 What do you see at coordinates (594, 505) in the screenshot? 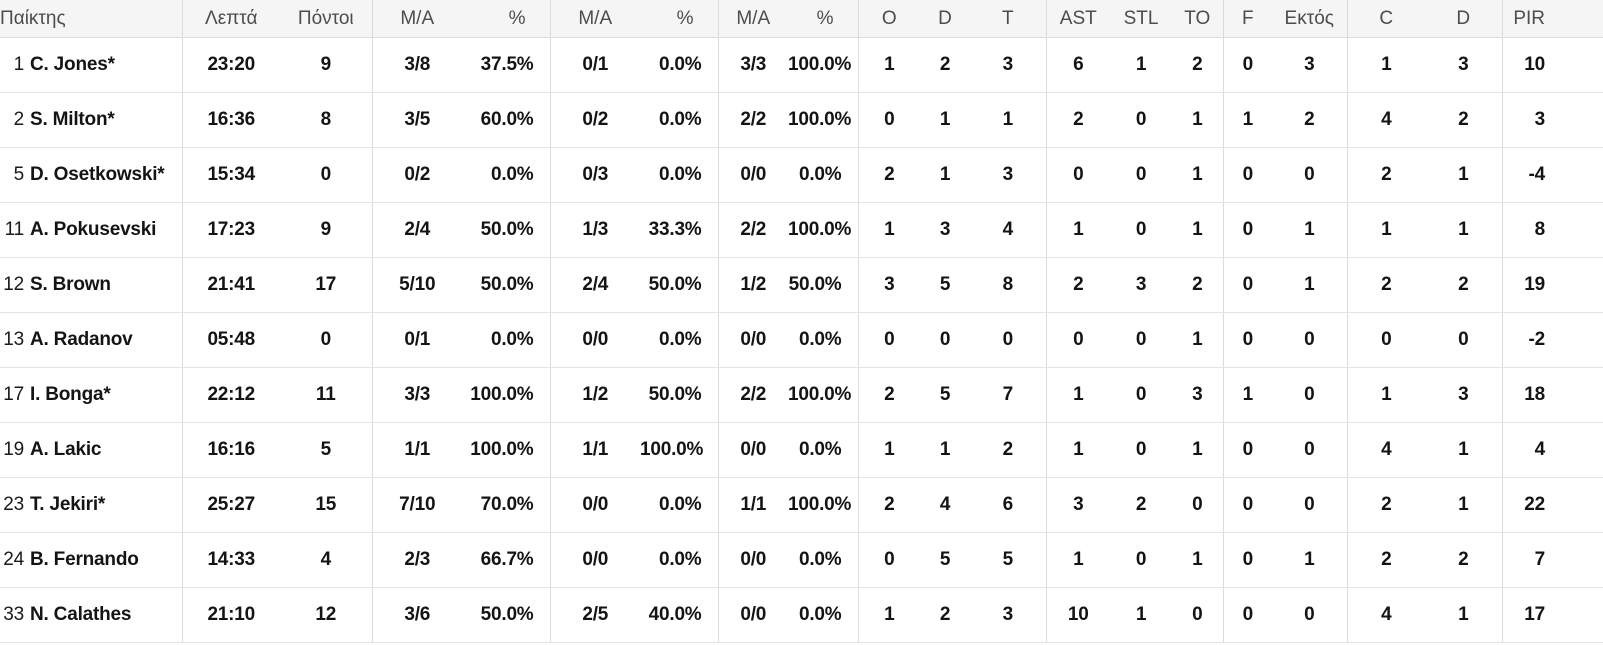
I see `stat-fg3-ma: 0/0` at bounding box center [594, 505].